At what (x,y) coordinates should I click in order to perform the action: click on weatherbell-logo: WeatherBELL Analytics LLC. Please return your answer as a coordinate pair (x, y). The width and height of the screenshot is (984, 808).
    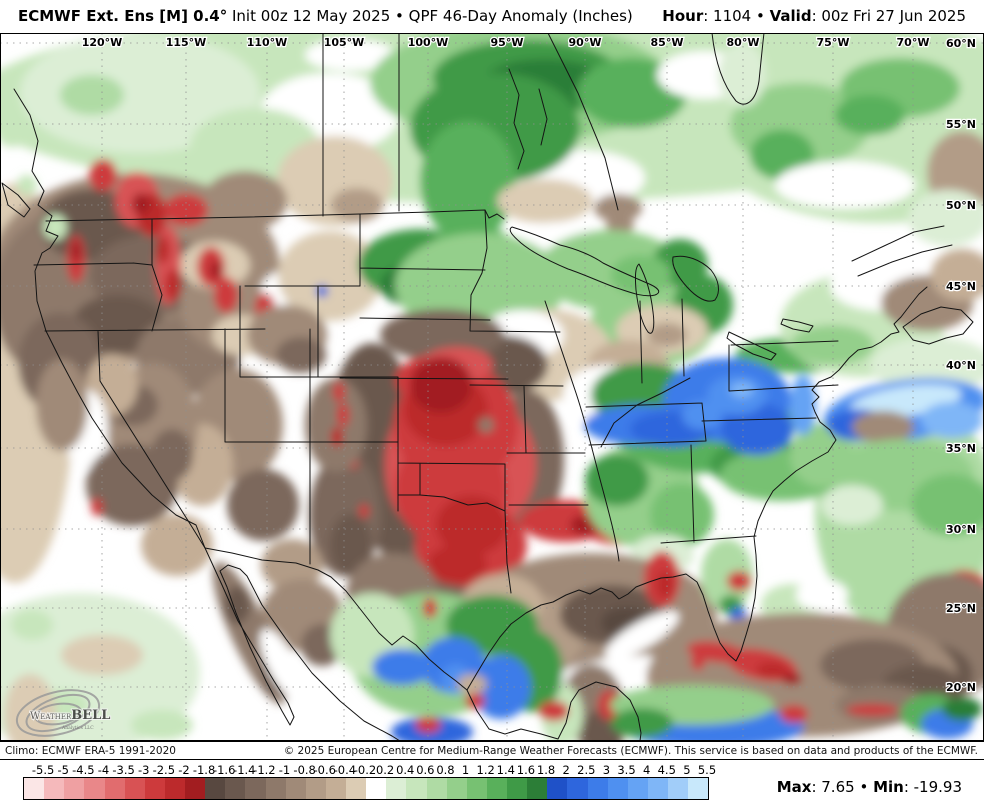
    Looking at the image, I should click on (63, 713).